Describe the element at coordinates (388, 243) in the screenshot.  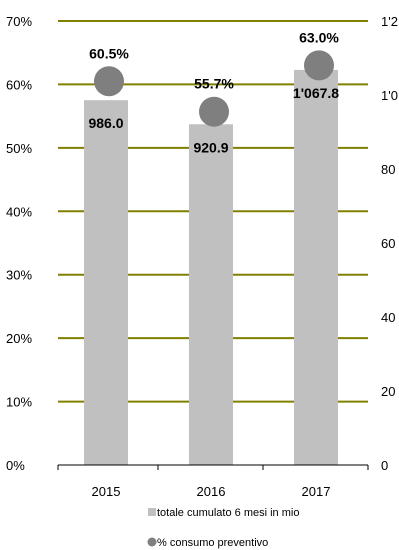
I see `y-right-tick-label: 60` at that location.